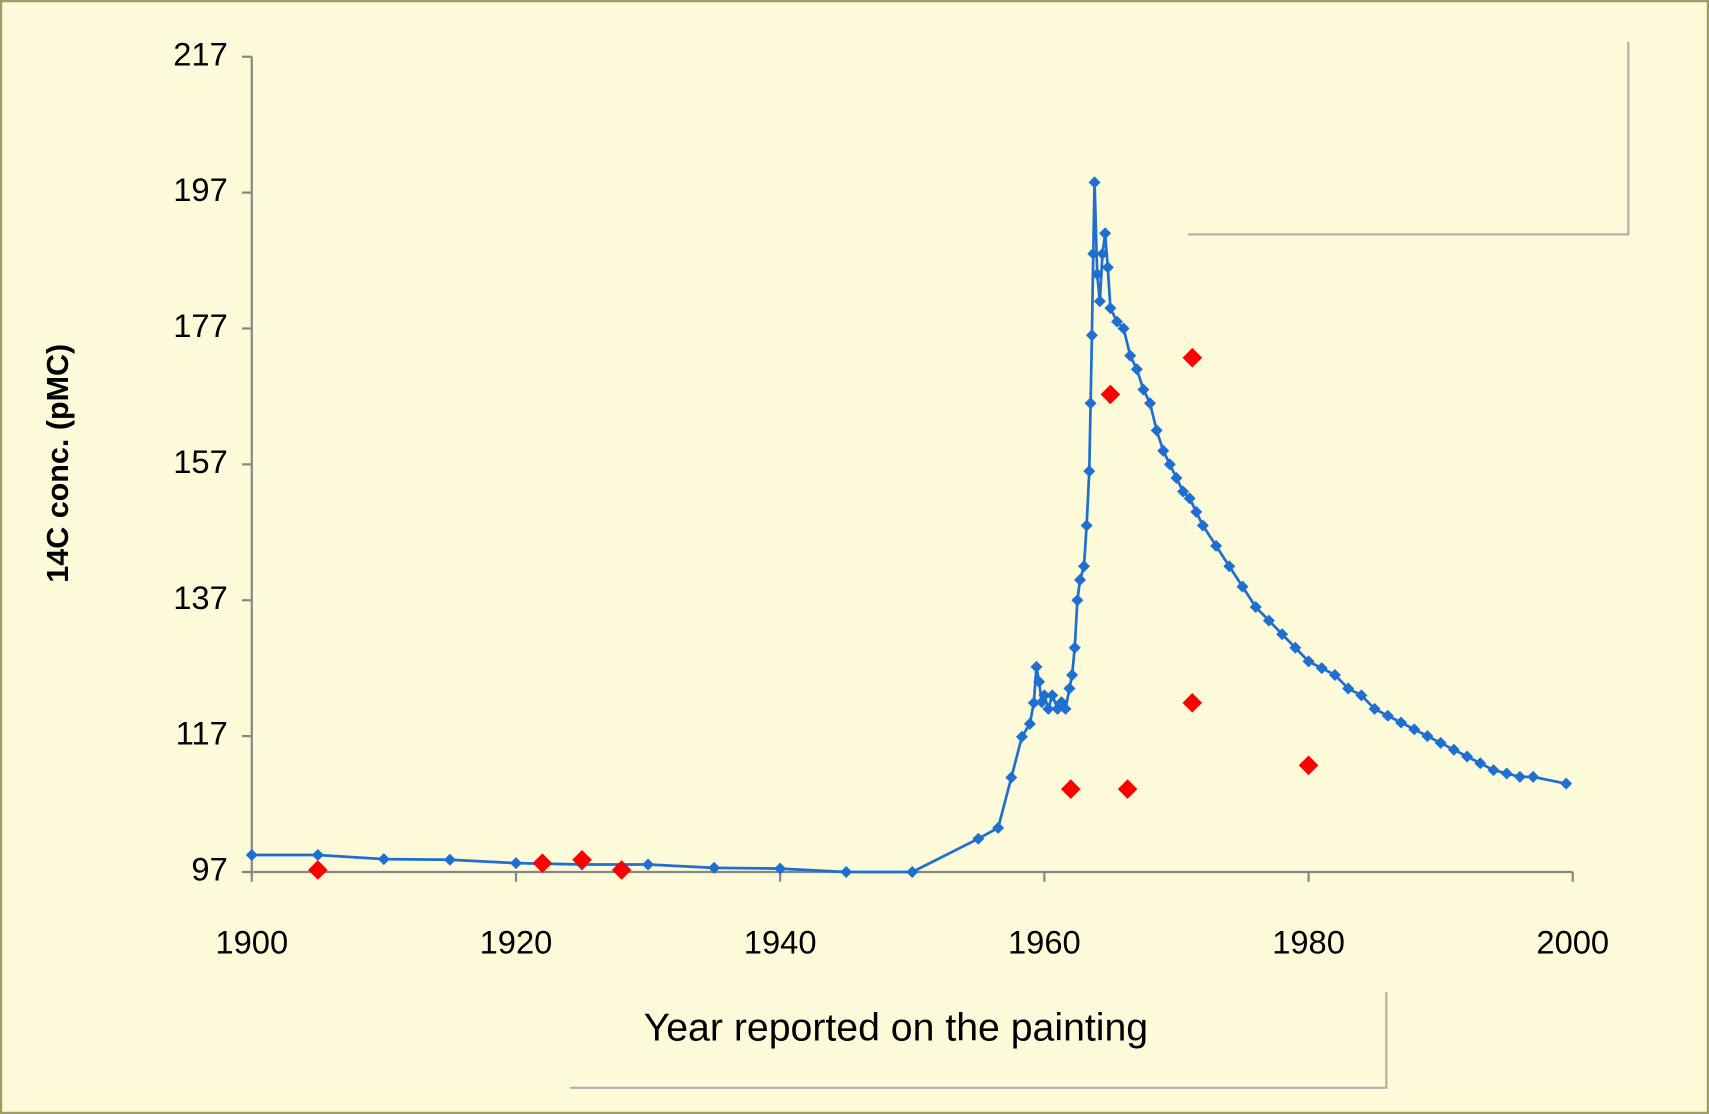  I want to click on x-tick-label: 1900, so click(251, 942).